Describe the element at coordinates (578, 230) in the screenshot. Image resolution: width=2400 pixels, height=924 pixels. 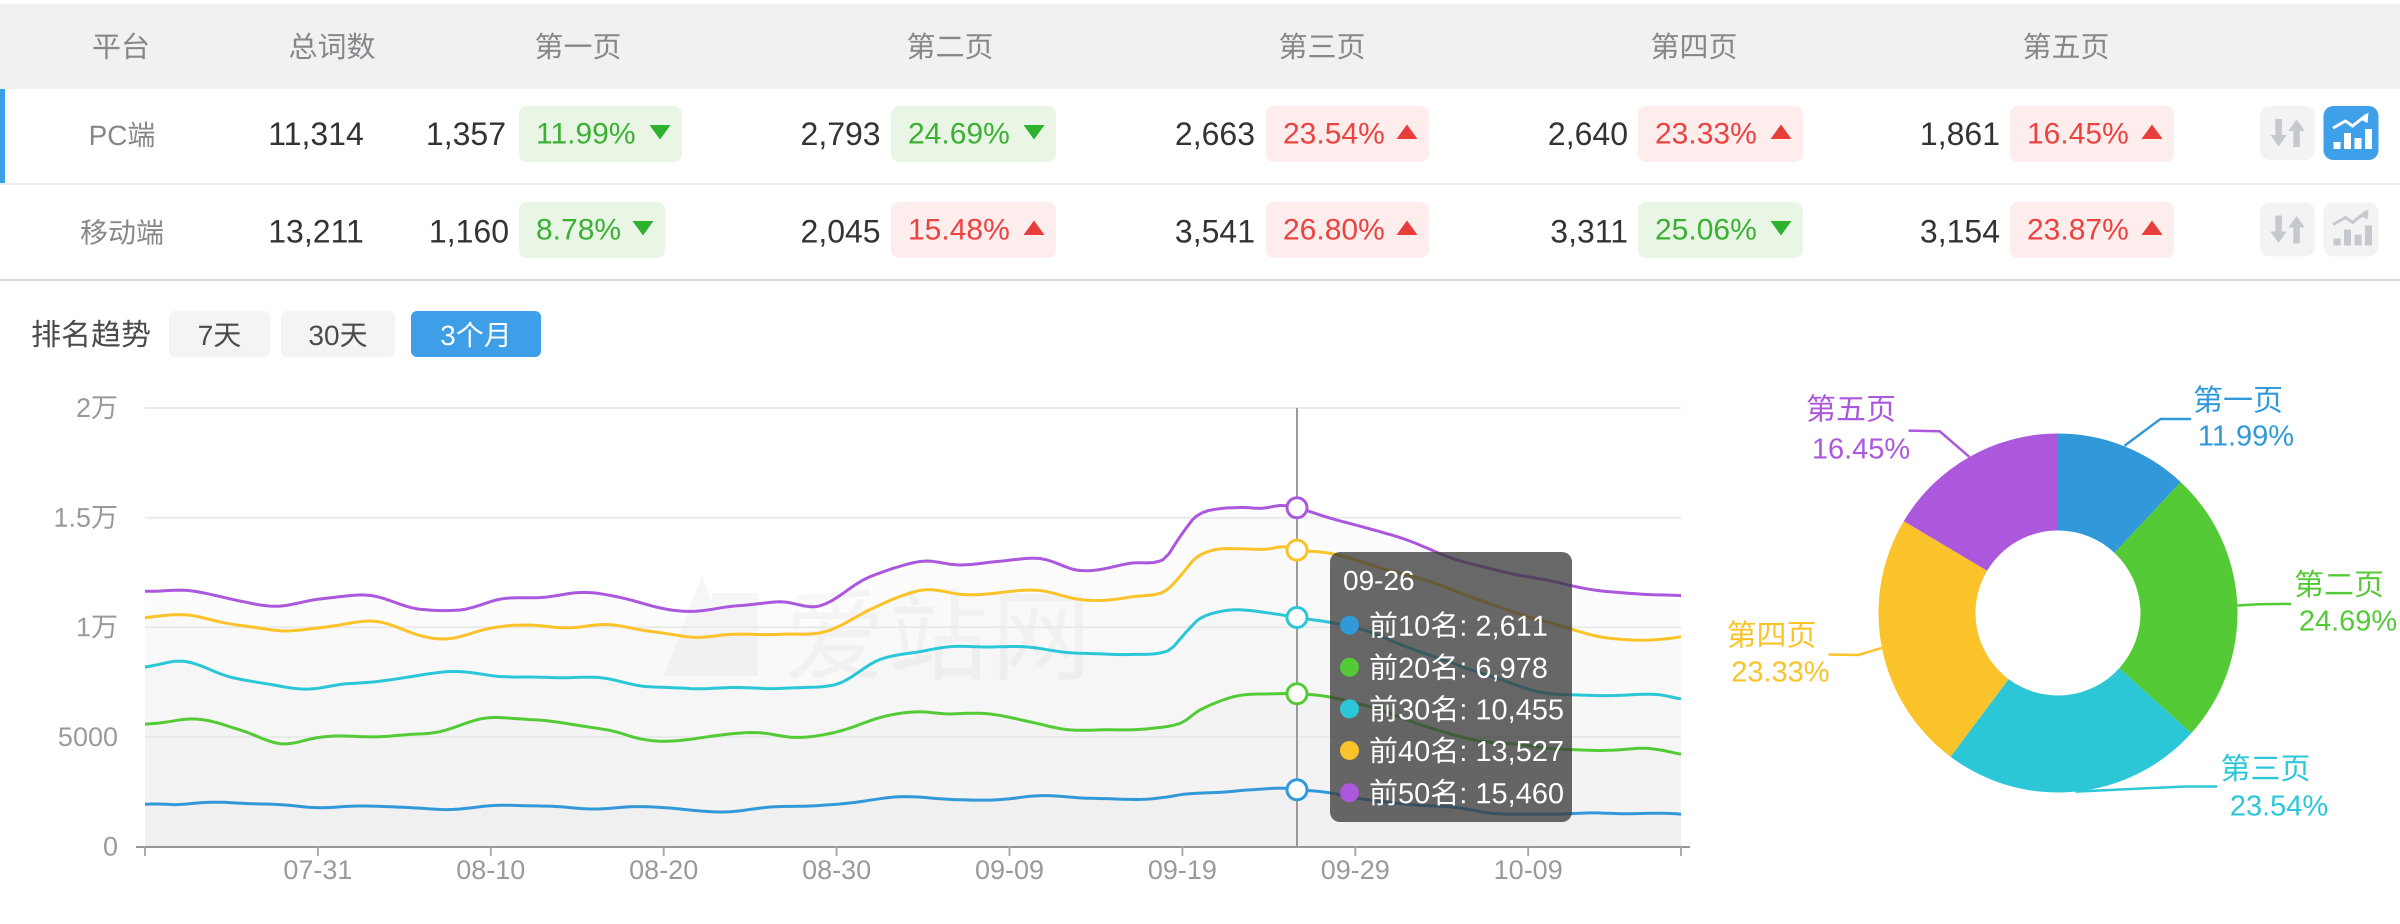
I see `svg-text: 8.78%` at that location.